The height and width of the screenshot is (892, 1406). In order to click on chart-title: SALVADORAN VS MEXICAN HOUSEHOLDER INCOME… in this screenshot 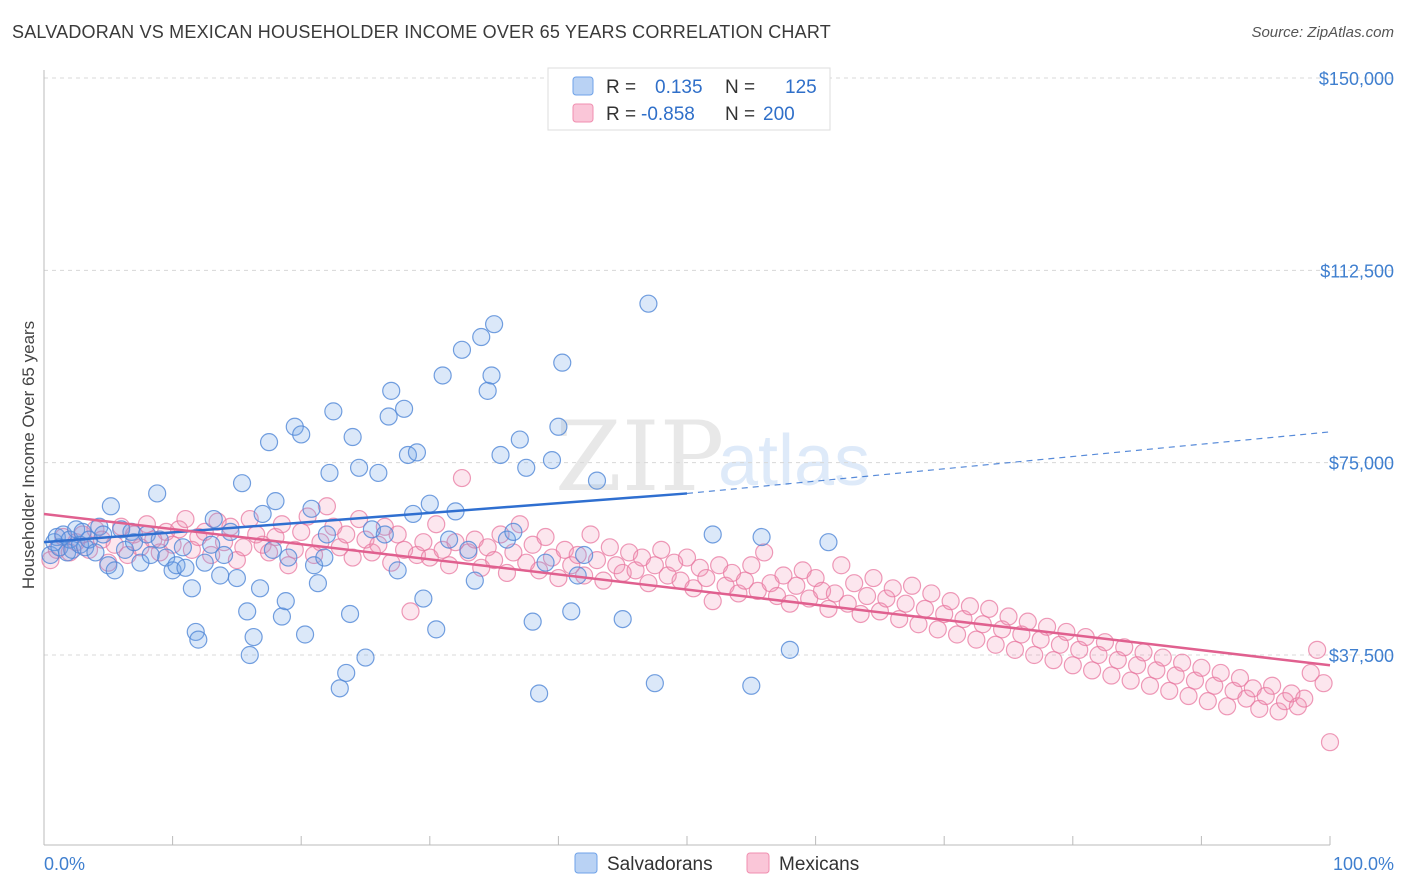, I will do `click(421, 32)`.